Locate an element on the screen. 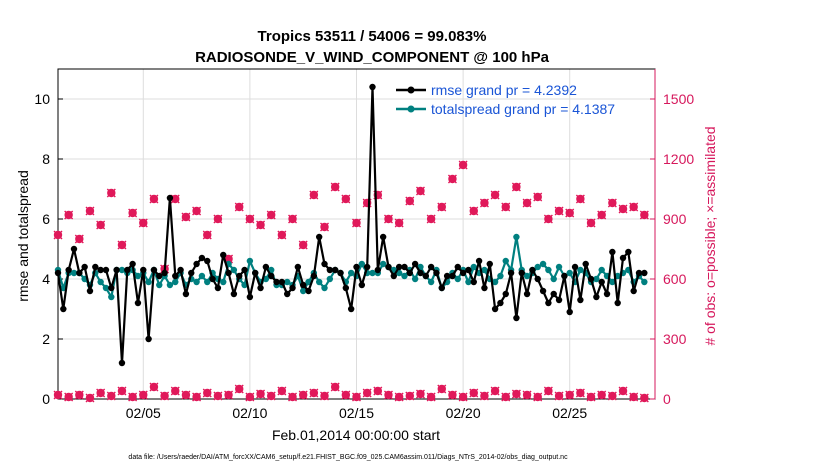  y2-tick-label: 600 is located at coordinates (675, 279).